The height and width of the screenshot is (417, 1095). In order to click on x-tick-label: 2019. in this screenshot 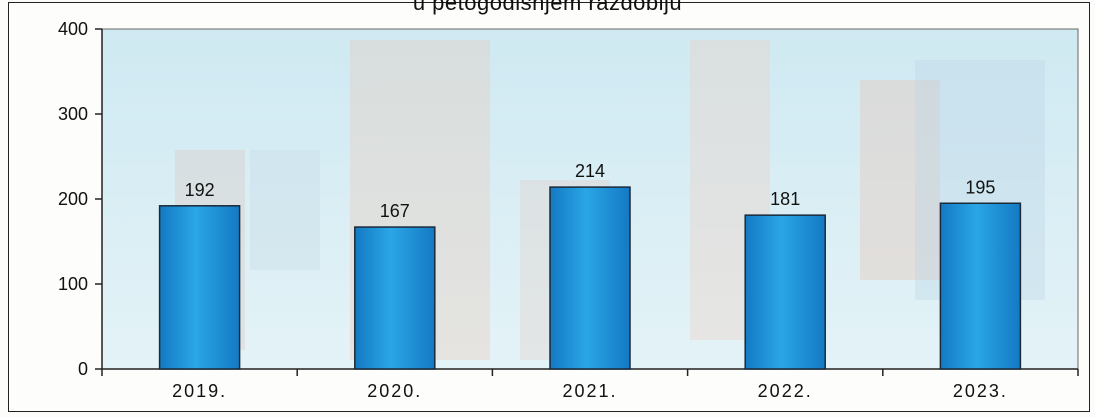, I will do `click(199, 391)`.